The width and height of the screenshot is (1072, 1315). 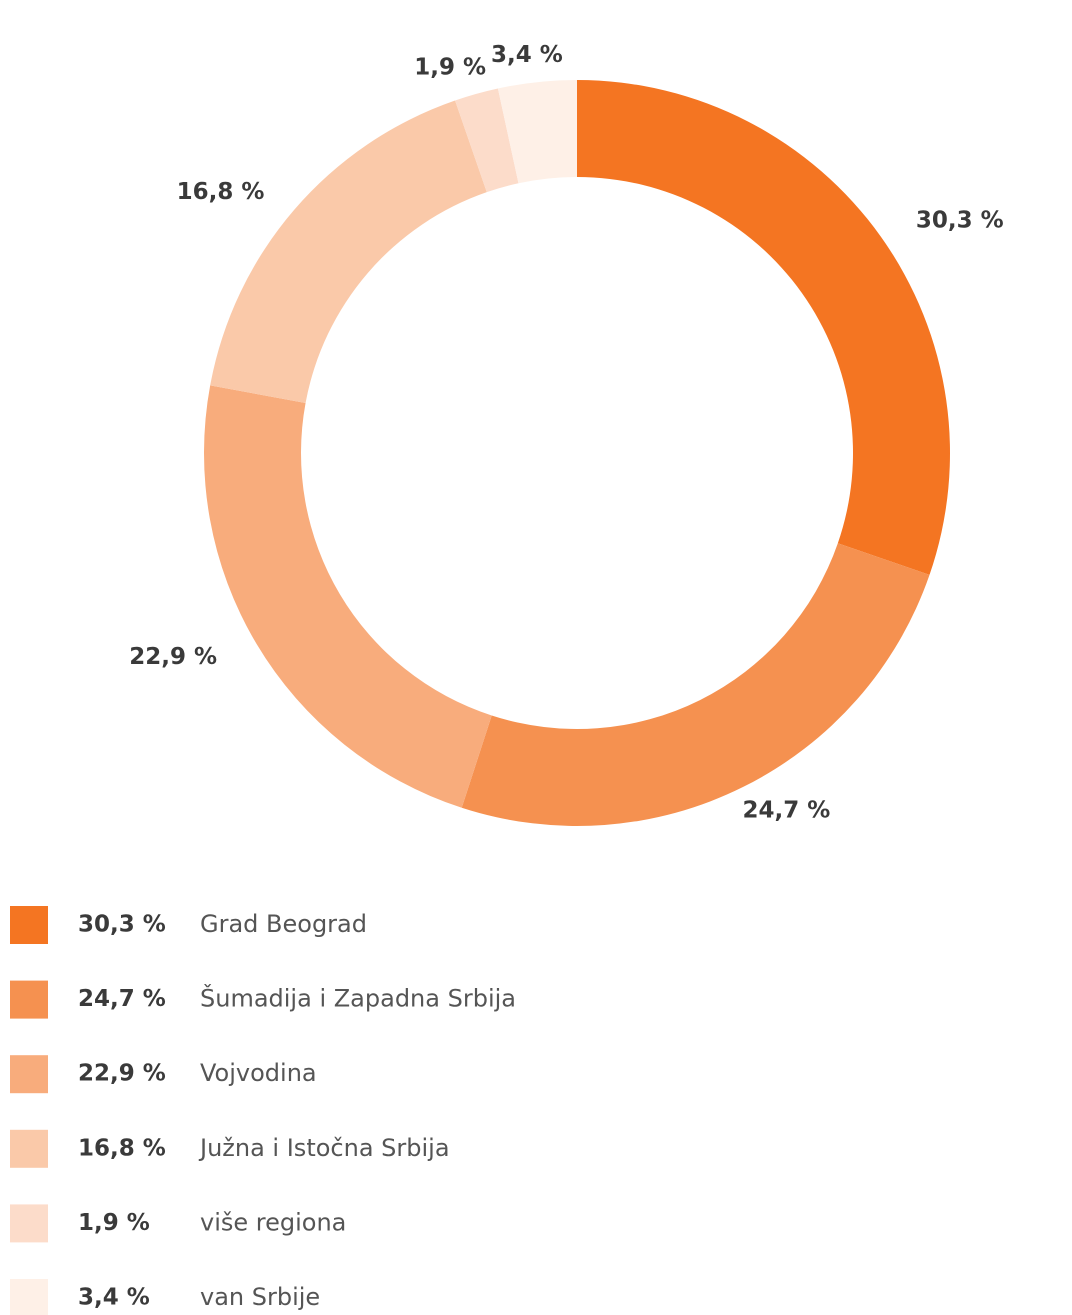 What do you see at coordinates (122, 925) in the screenshot?
I see `legend-value: 30,3 %` at bounding box center [122, 925].